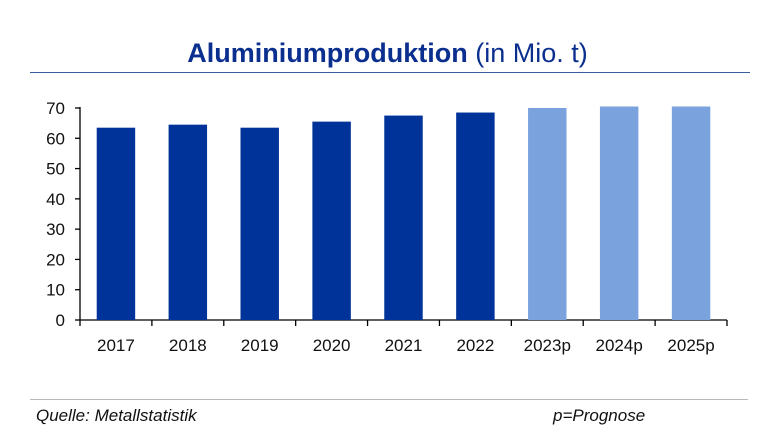 This screenshot has height=437, width=775. What do you see at coordinates (259, 223) in the screenshot?
I see `bar-2019` at bounding box center [259, 223].